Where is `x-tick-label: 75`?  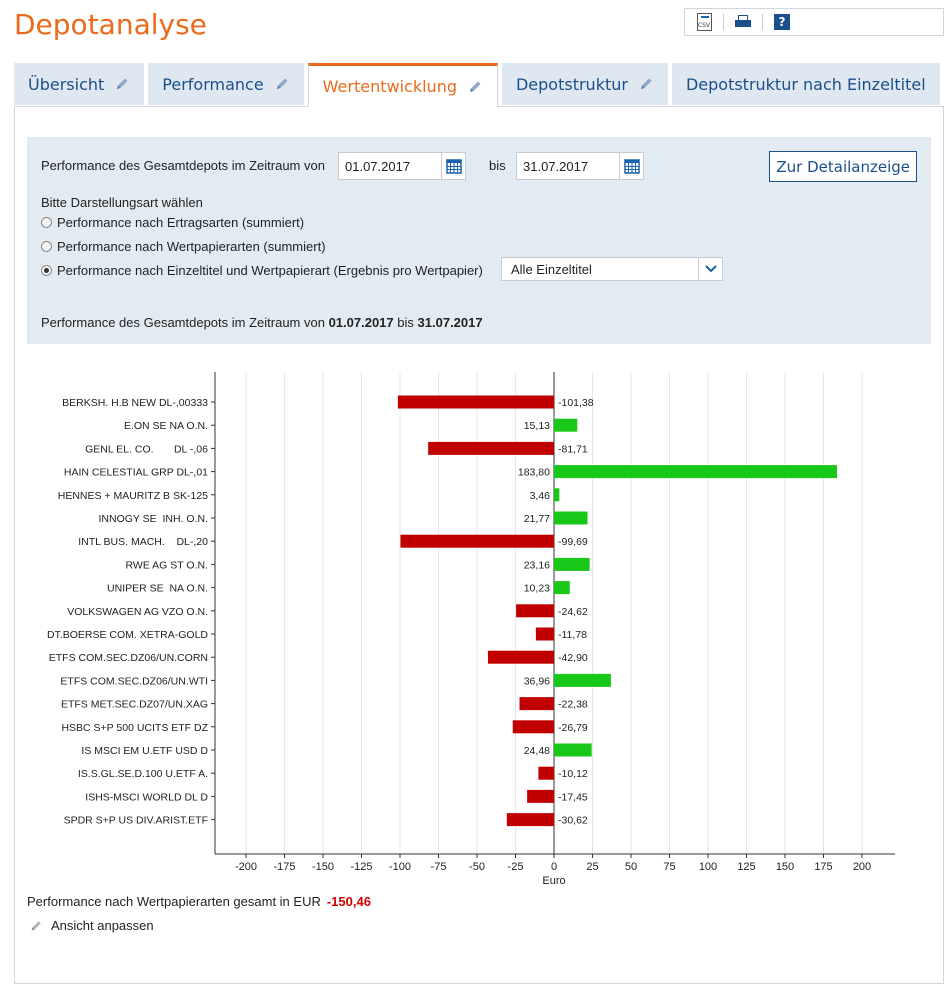 x-tick-label: 75 is located at coordinates (669, 867).